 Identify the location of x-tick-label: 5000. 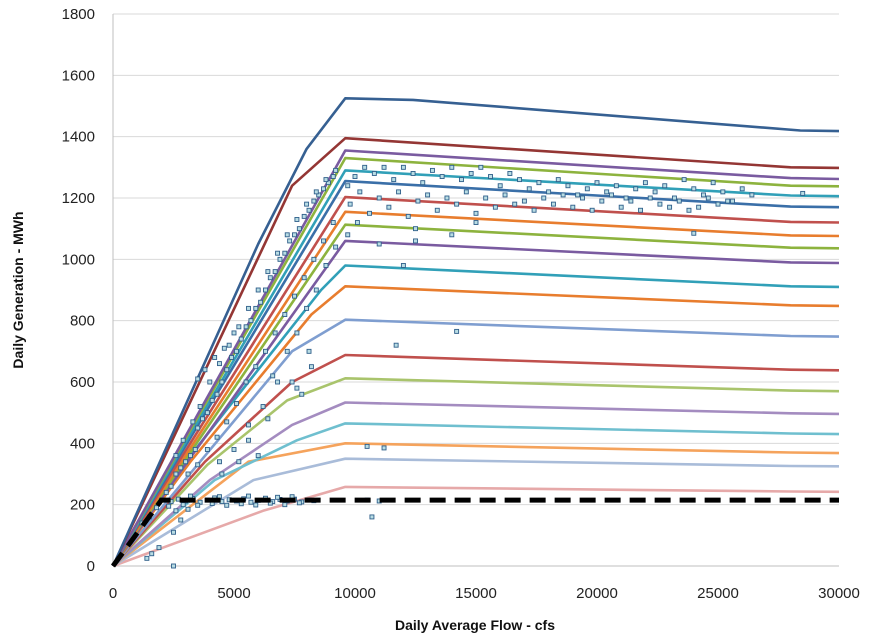
(233, 593).